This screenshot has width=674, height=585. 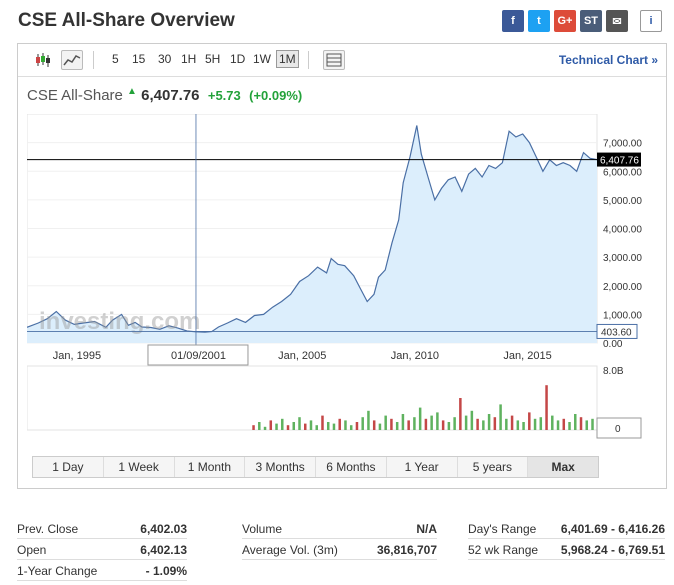 What do you see at coordinates (290, 550) in the screenshot?
I see `stat-label: Average Vol. (3m)` at bounding box center [290, 550].